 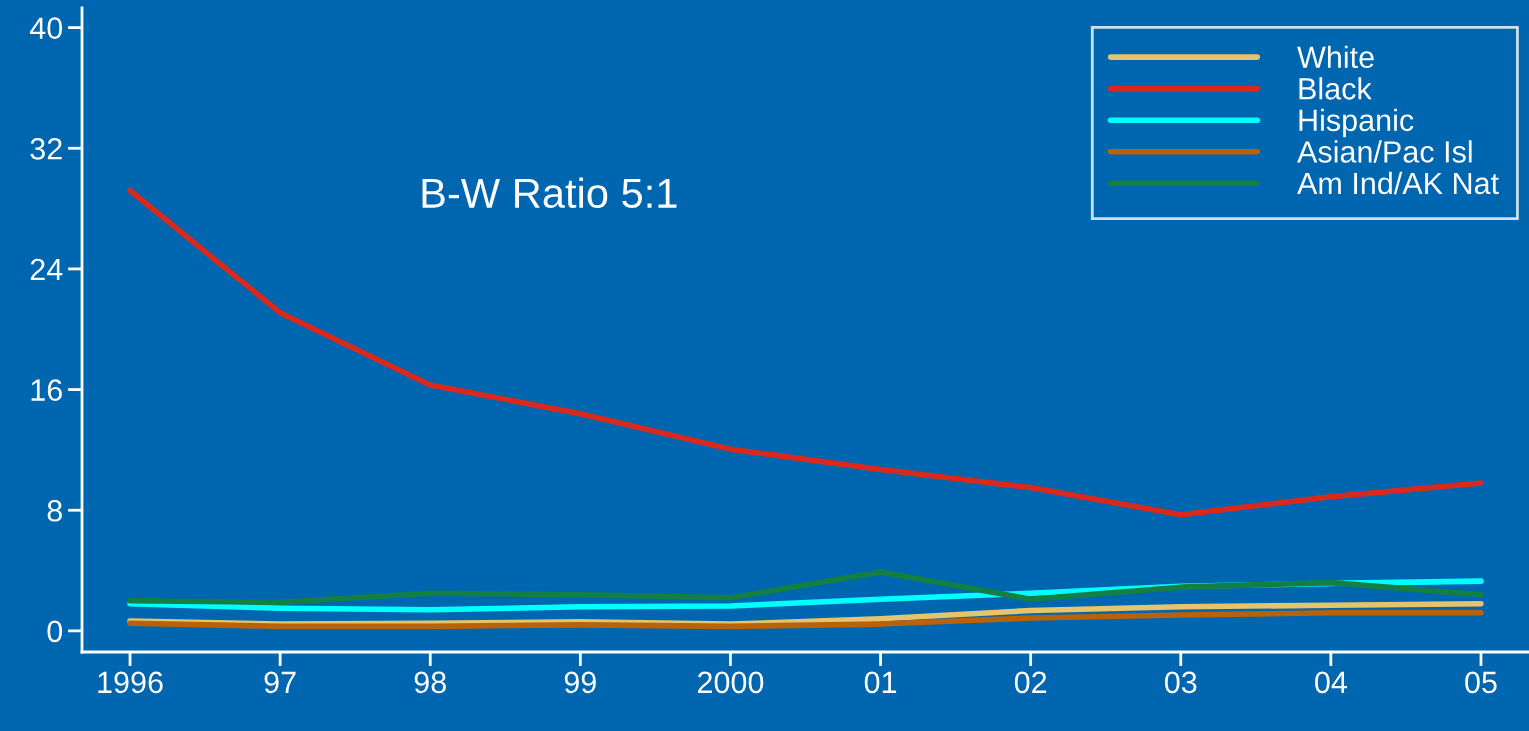 I want to click on x-tick-label: 2000, so click(x=731, y=682).